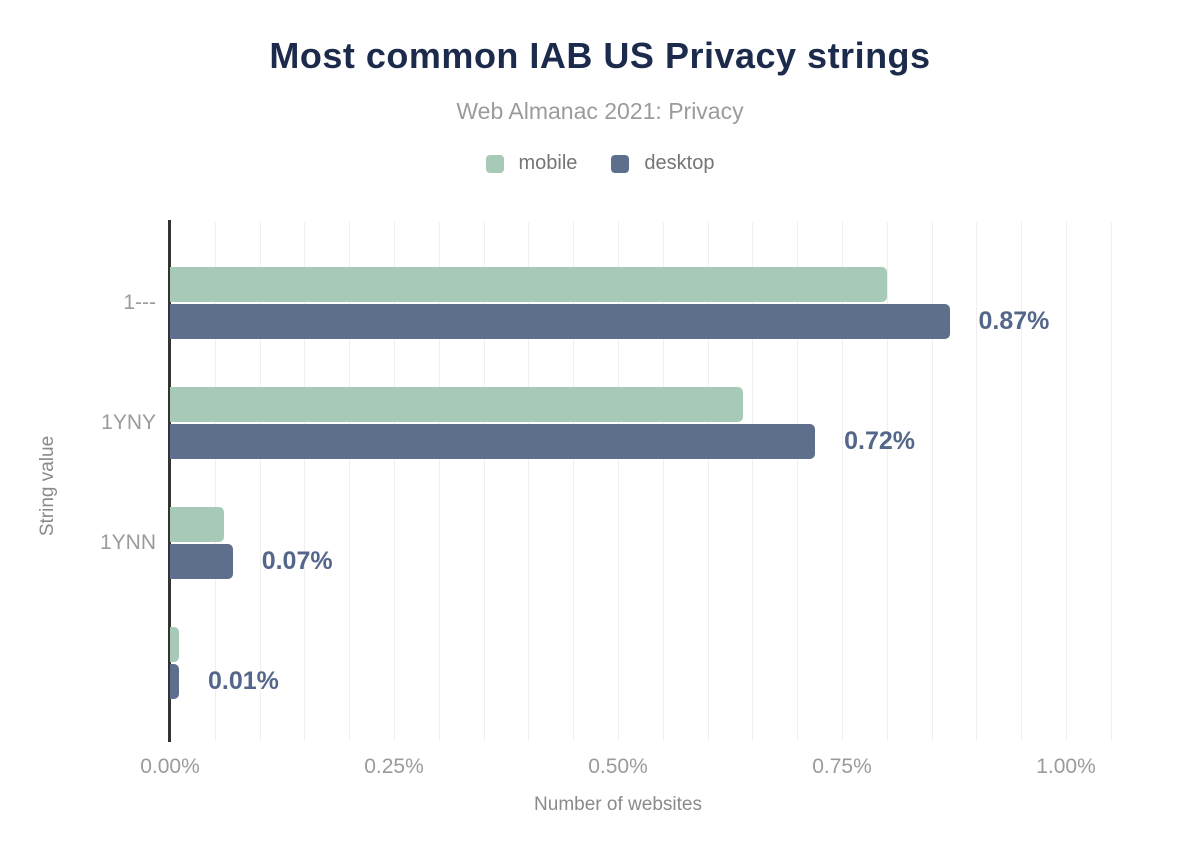 The width and height of the screenshot is (1200, 842). Describe the element at coordinates (139, 302) in the screenshot. I see `category-label: 1---` at that location.